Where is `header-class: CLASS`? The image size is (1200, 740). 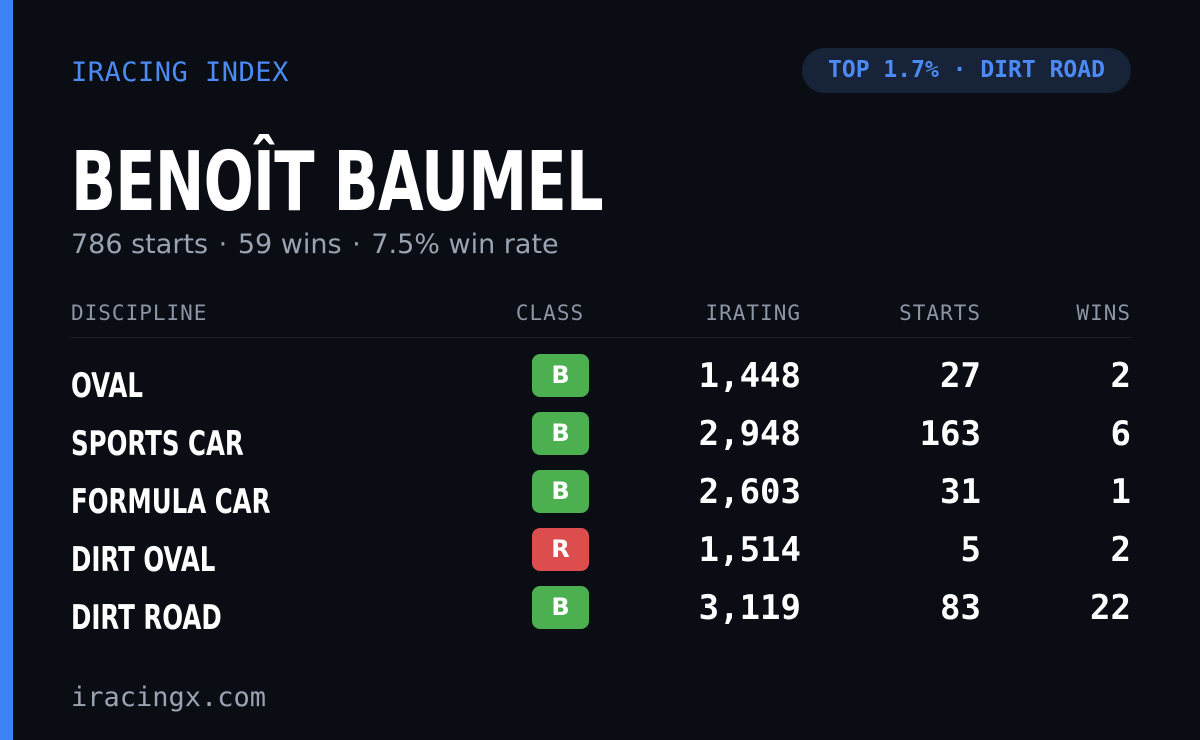 header-class: CLASS is located at coordinates (550, 313).